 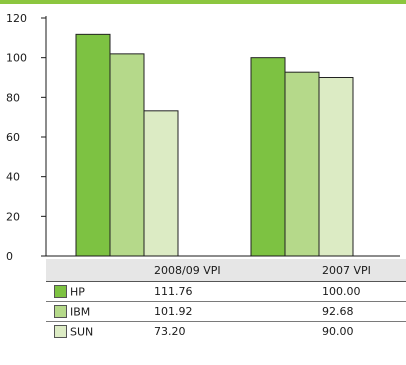 What do you see at coordinates (86, 291) in the screenshot?
I see `row-label-hp: HP` at bounding box center [86, 291].